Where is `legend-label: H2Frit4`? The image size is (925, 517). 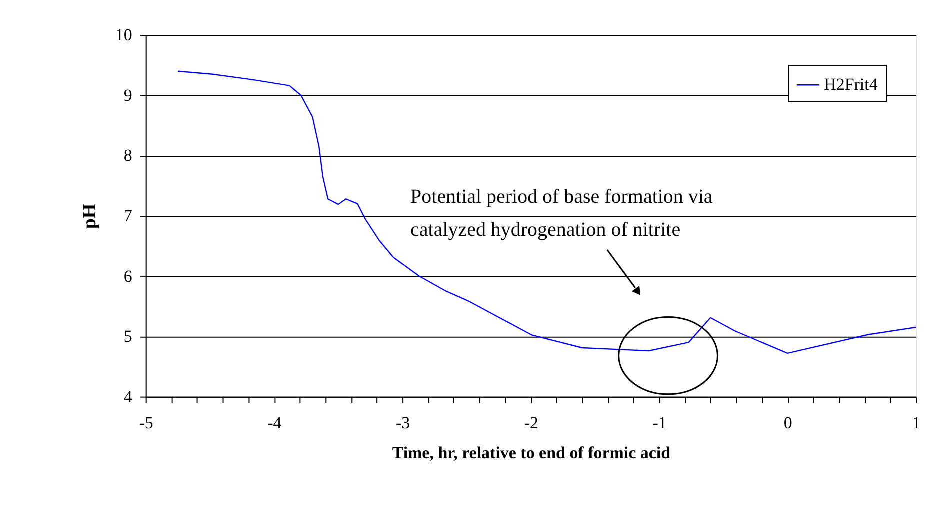
legend-label: H2Frit4 is located at coordinates (851, 84).